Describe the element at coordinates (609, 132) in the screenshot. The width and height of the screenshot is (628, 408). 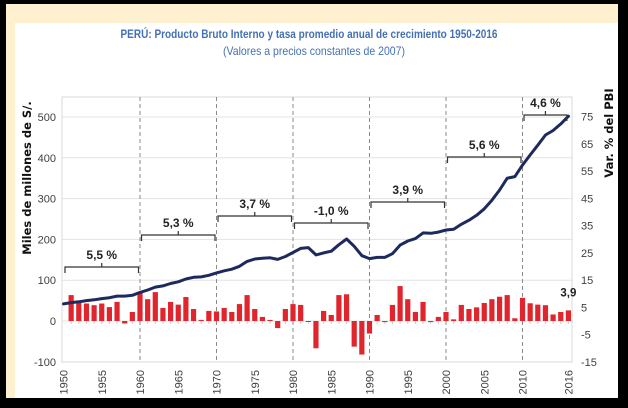
I see `right-axis-title: Var. % del PBI` at that location.